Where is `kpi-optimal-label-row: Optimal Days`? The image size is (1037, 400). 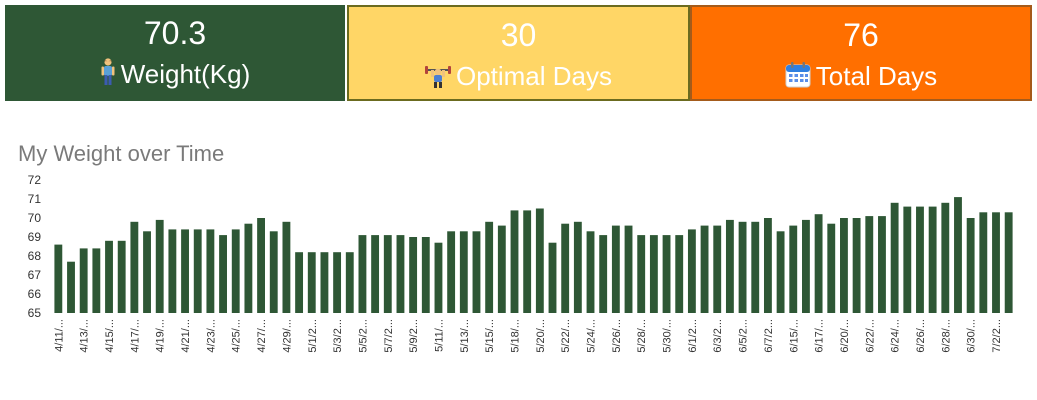
kpi-optimal-label-row: Optimal Days is located at coordinates (518, 77).